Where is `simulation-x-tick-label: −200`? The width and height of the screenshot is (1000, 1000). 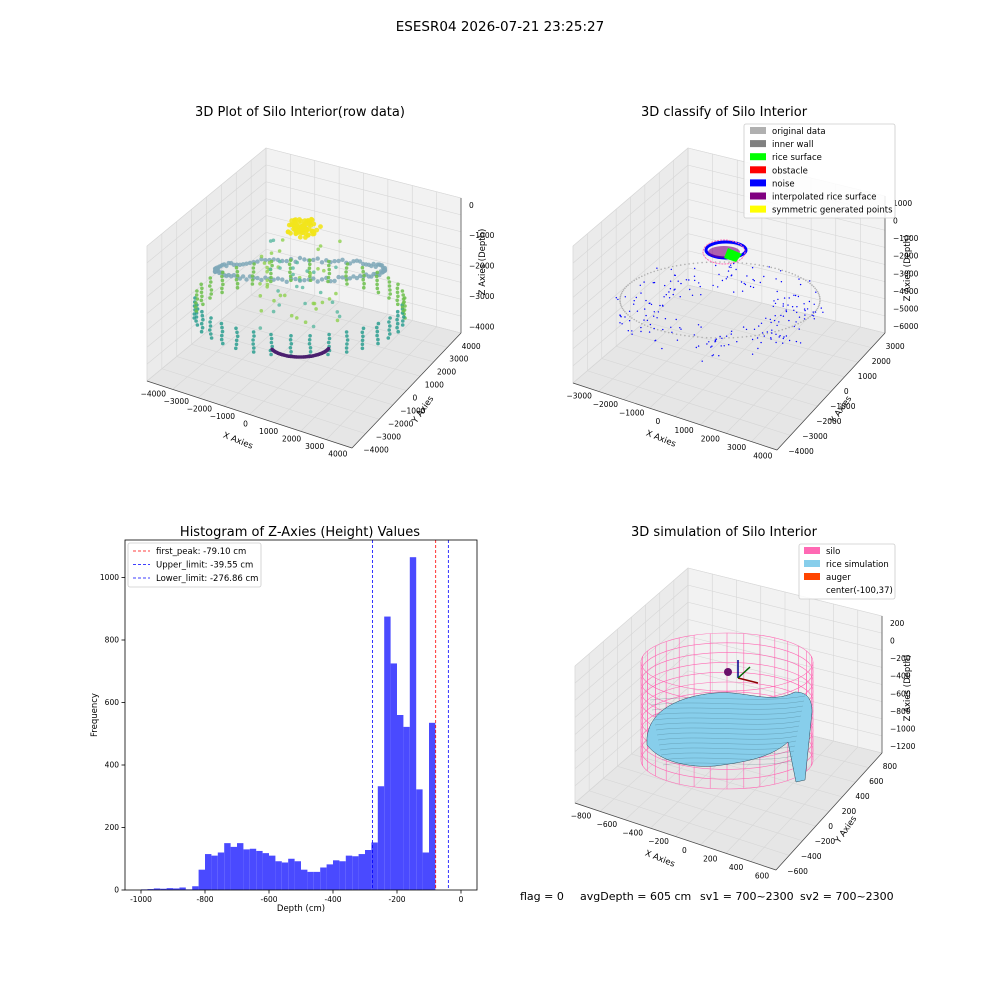
simulation-x-tick-label: −200 is located at coordinates (658, 841).